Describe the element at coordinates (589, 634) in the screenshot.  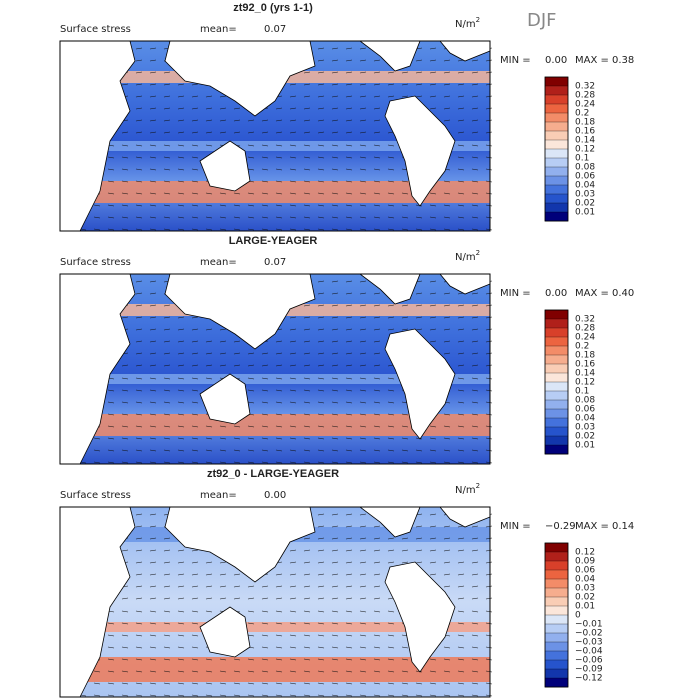
I see `colorbar-label: −0.02` at that location.